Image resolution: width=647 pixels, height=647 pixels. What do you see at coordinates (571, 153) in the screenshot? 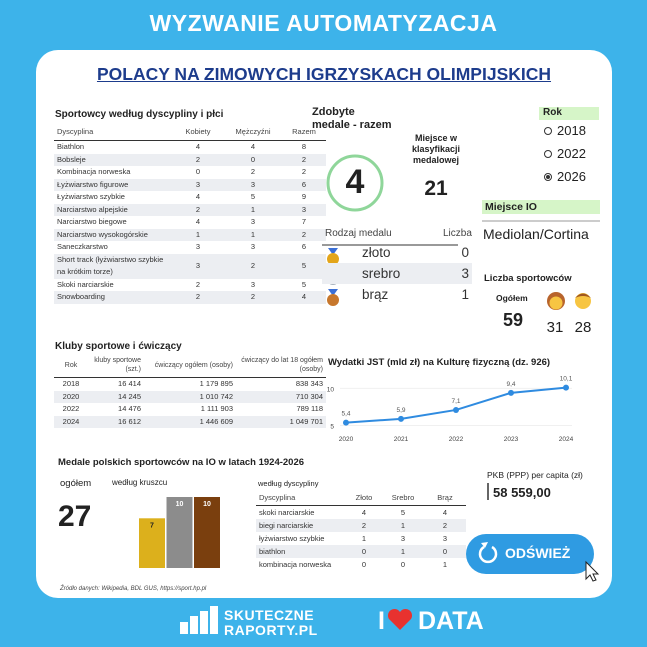
I see `slicer-option: 2022` at bounding box center [571, 153].